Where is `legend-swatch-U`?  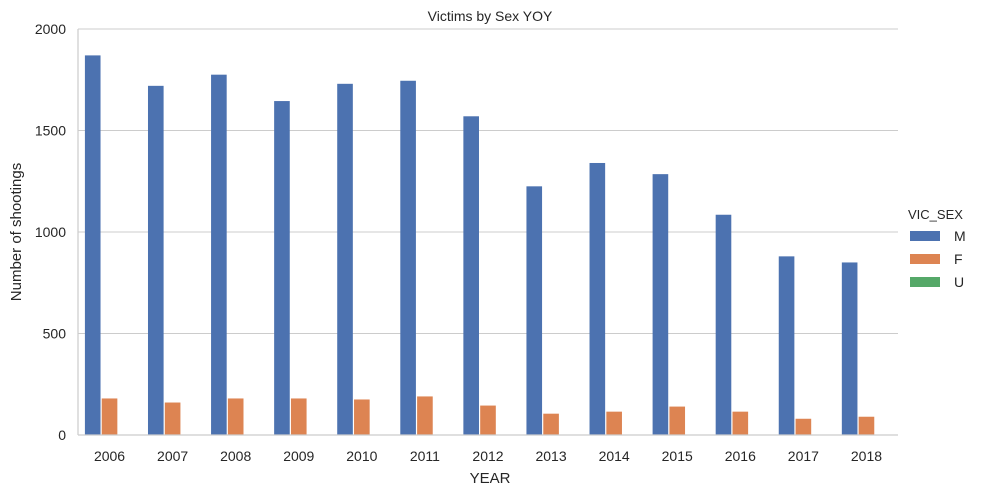 legend-swatch-U is located at coordinates (925, 282).